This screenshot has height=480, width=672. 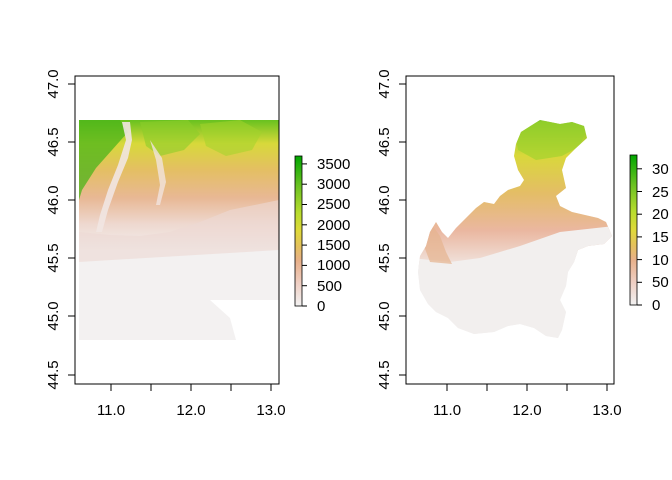 What do you see at coordinates (329, 286) in the screenshot?
I see `colorbar-tick-label: 500` at bounding box center [329, 286].